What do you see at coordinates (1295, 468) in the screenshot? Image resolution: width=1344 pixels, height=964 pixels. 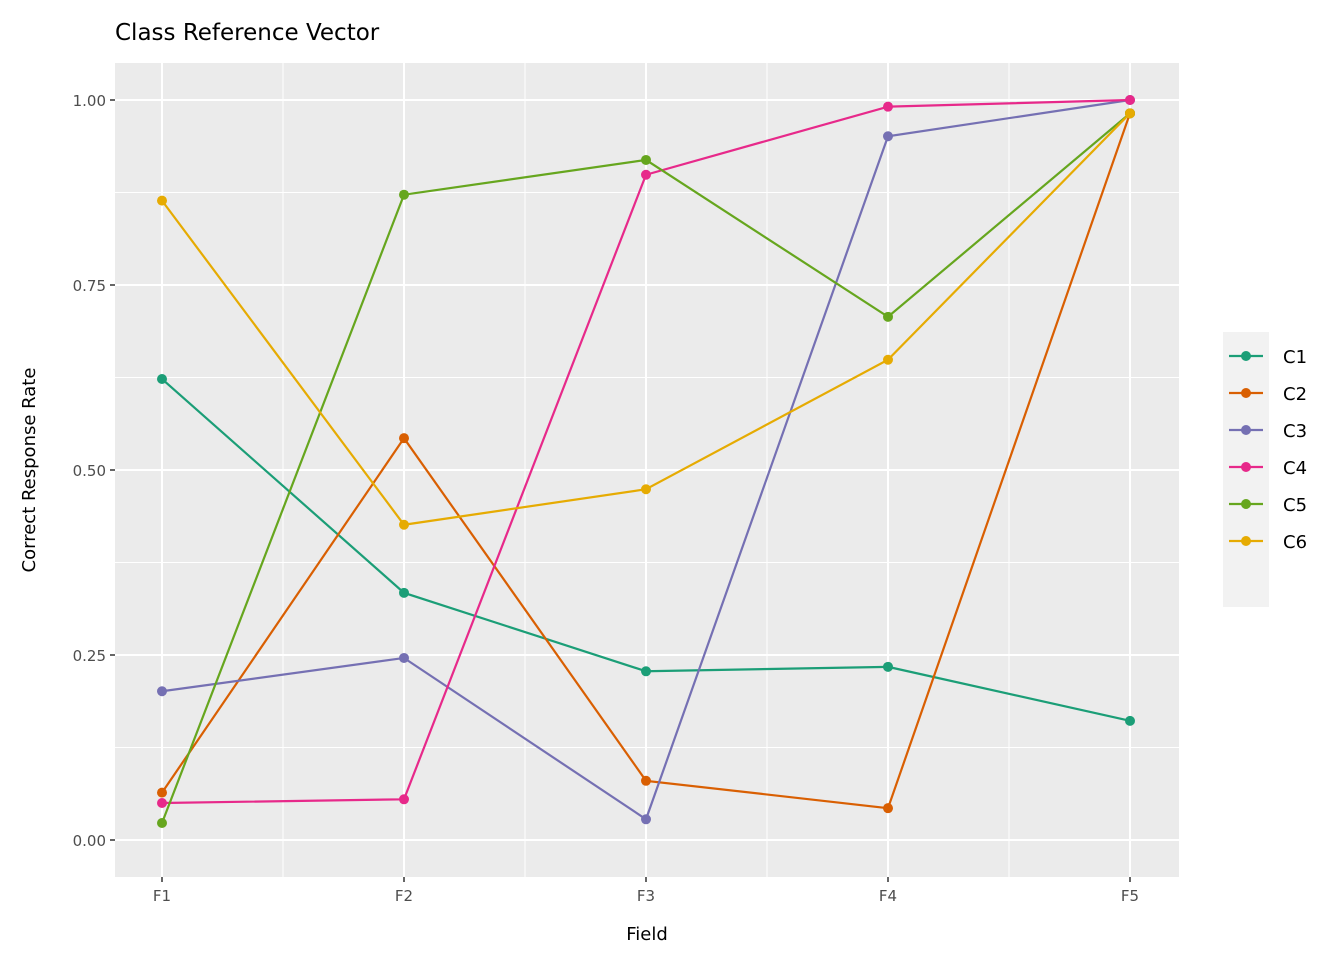 I see `legend-label: C4` at bounding box center [1295, 468].